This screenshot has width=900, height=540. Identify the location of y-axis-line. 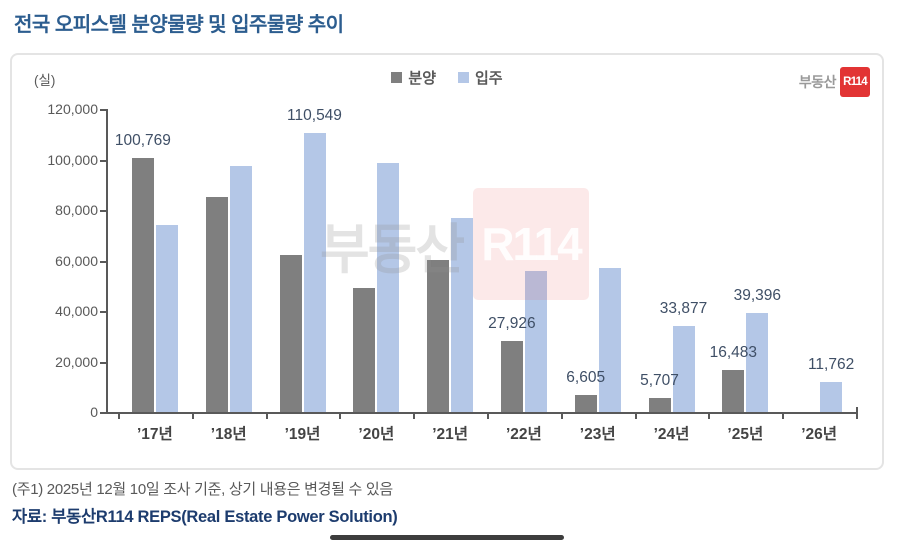
(107, 261).